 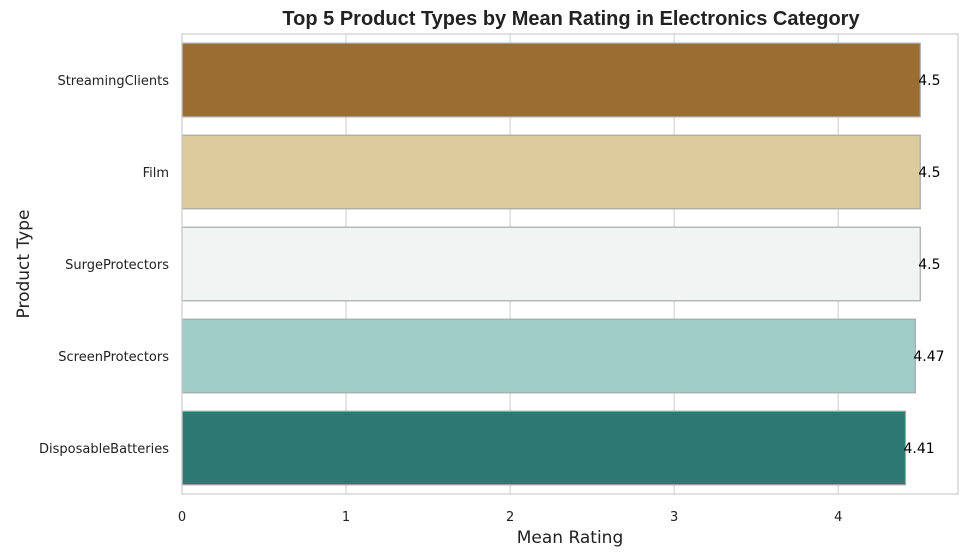 I want to click on bar-surgeprotectors, so click(x=551, y=264).